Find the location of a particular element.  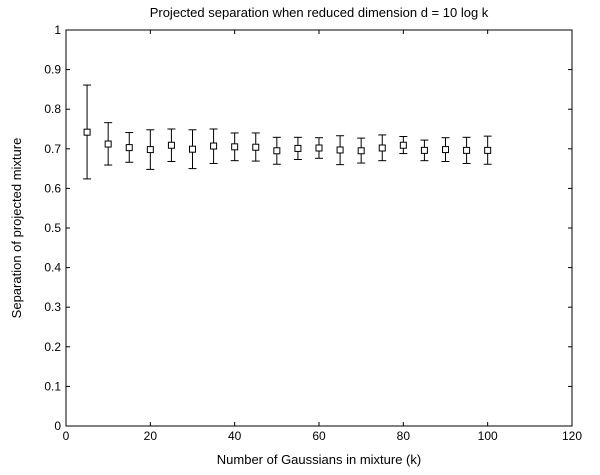

y-tick-label: 0.4 is located at coordinates (52, 268).